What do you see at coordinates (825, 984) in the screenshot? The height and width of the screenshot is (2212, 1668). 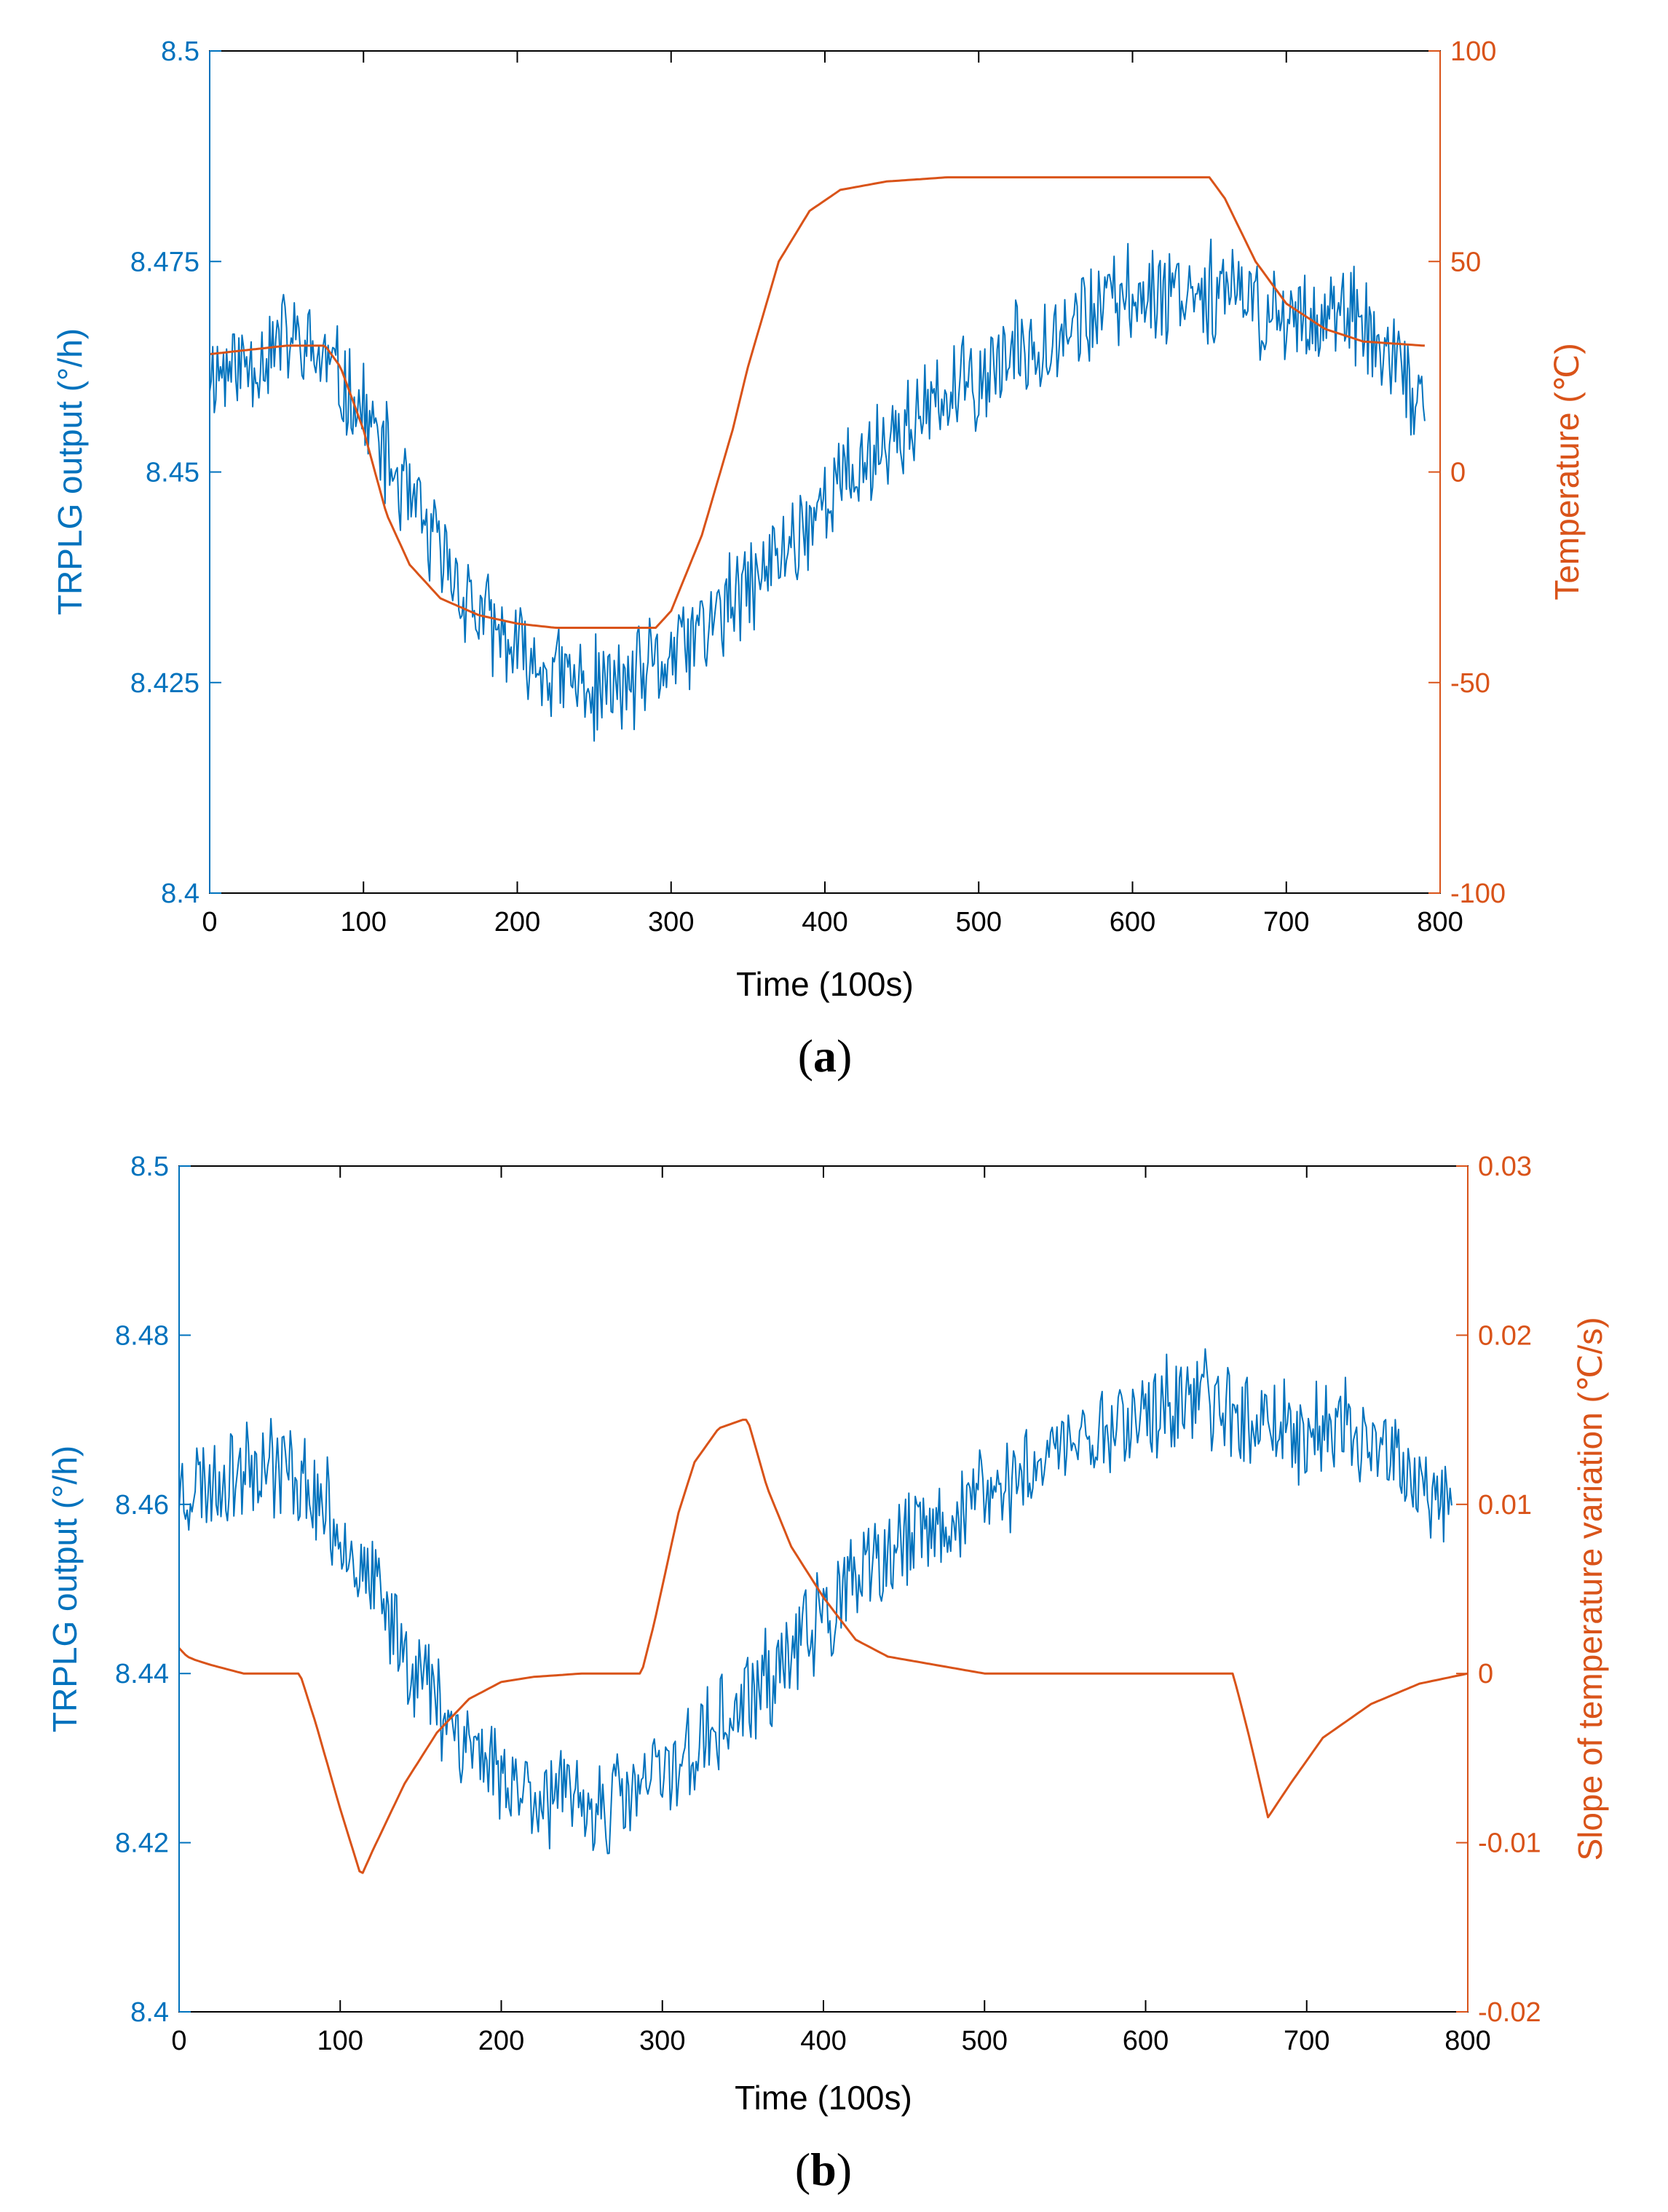 I see `x-axis-label-a: Time (100s)` at bounding box center [825, 984].